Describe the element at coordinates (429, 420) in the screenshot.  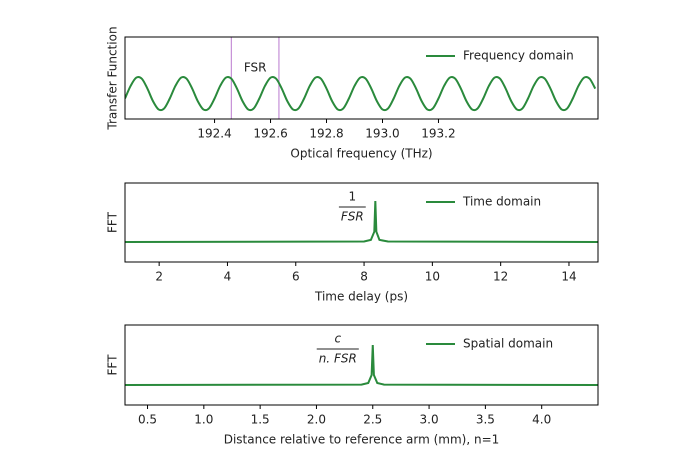
I see `x-tick-label: 3.0` at that location.